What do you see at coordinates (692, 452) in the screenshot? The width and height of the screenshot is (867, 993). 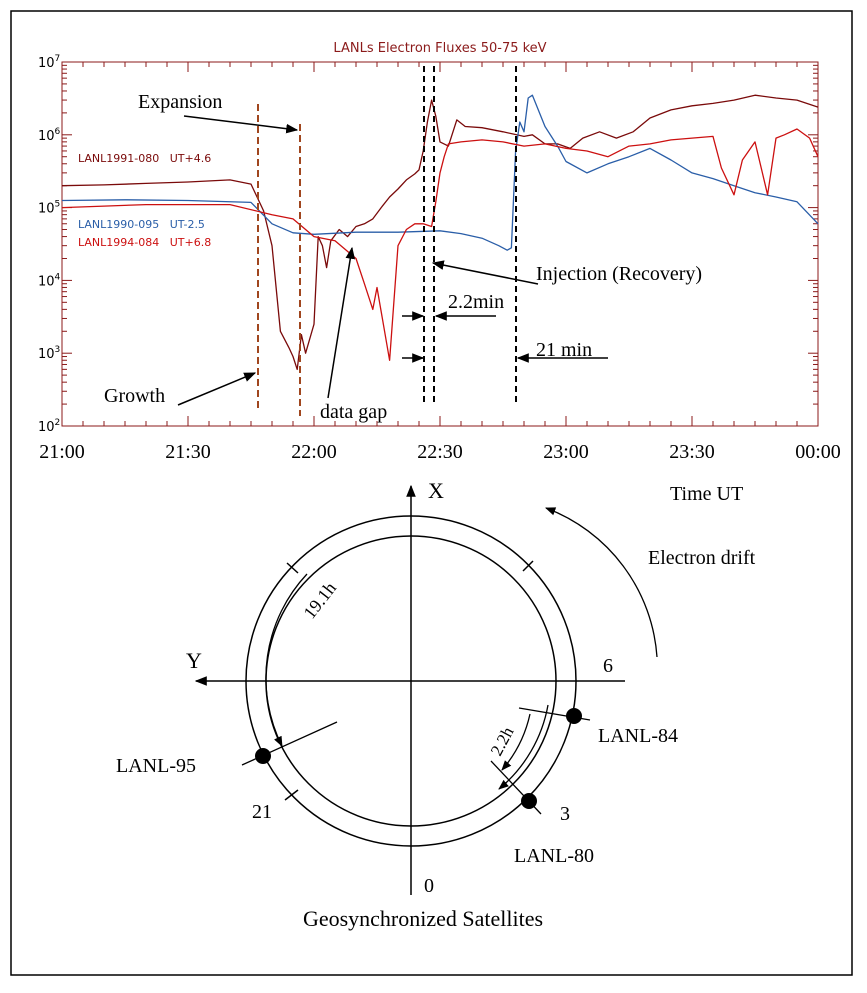 I see `x-tick-label: 23:30` at bounding box center [692, 452].